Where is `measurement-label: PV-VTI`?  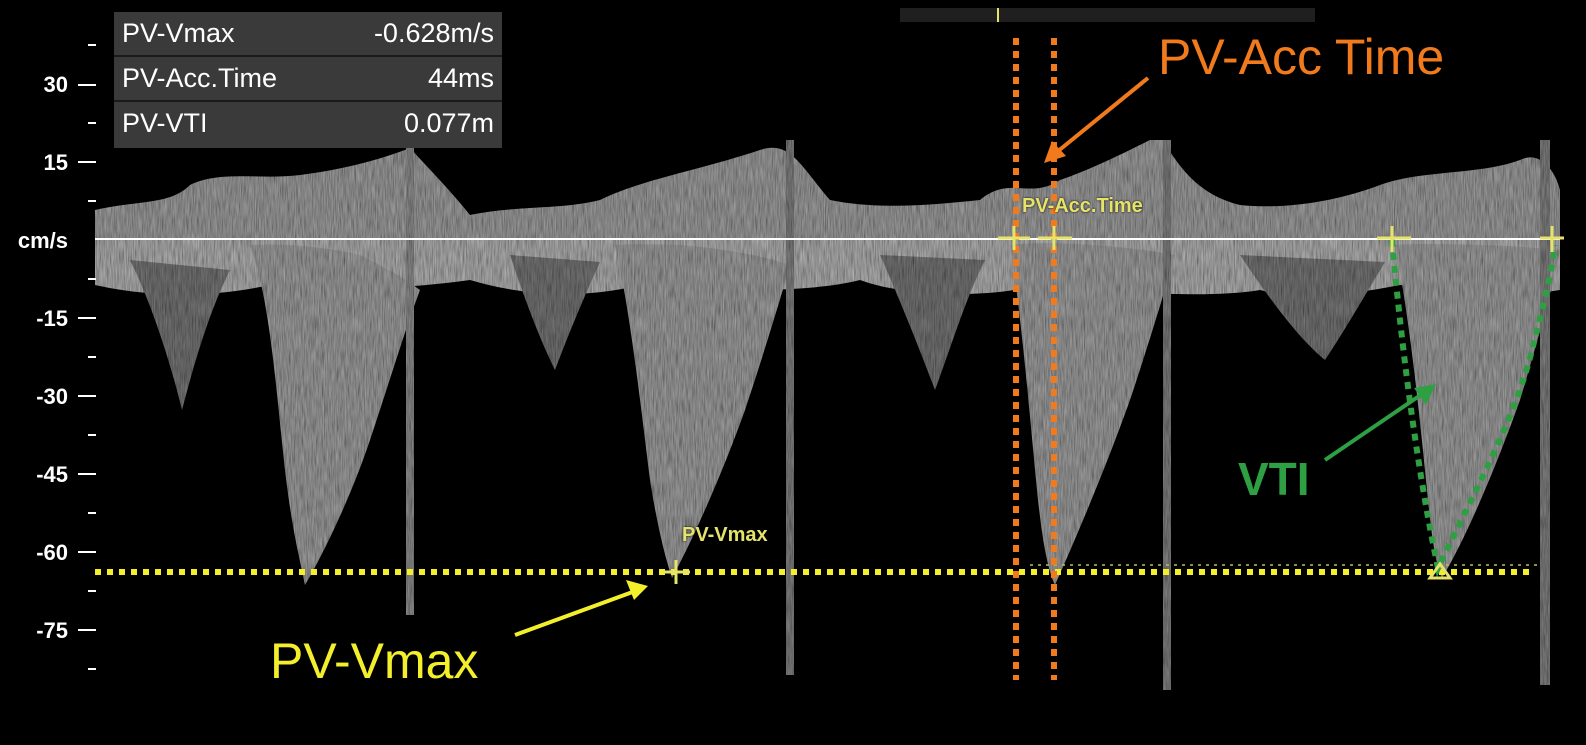
measurement-label: PV-VTI is located at coordinates (165, 123).